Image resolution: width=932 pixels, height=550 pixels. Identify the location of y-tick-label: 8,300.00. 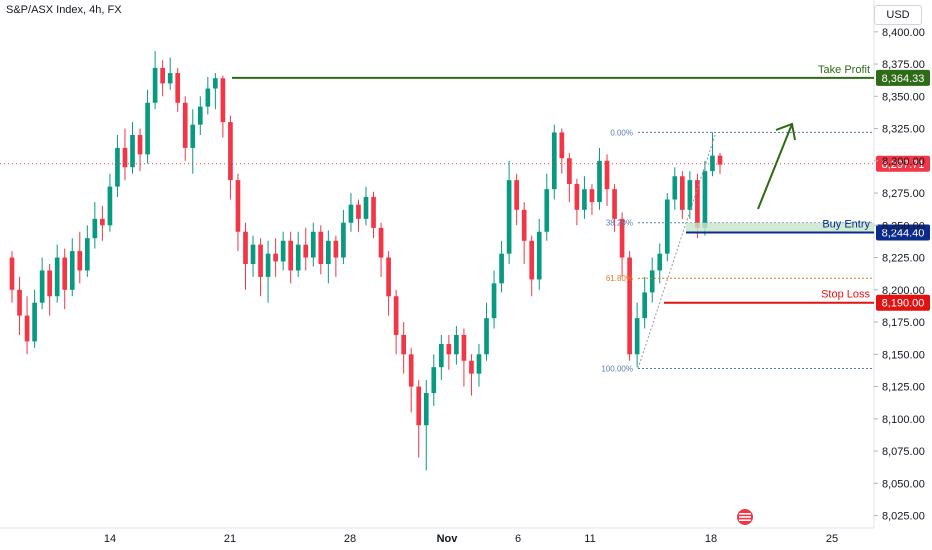
(903, 162).